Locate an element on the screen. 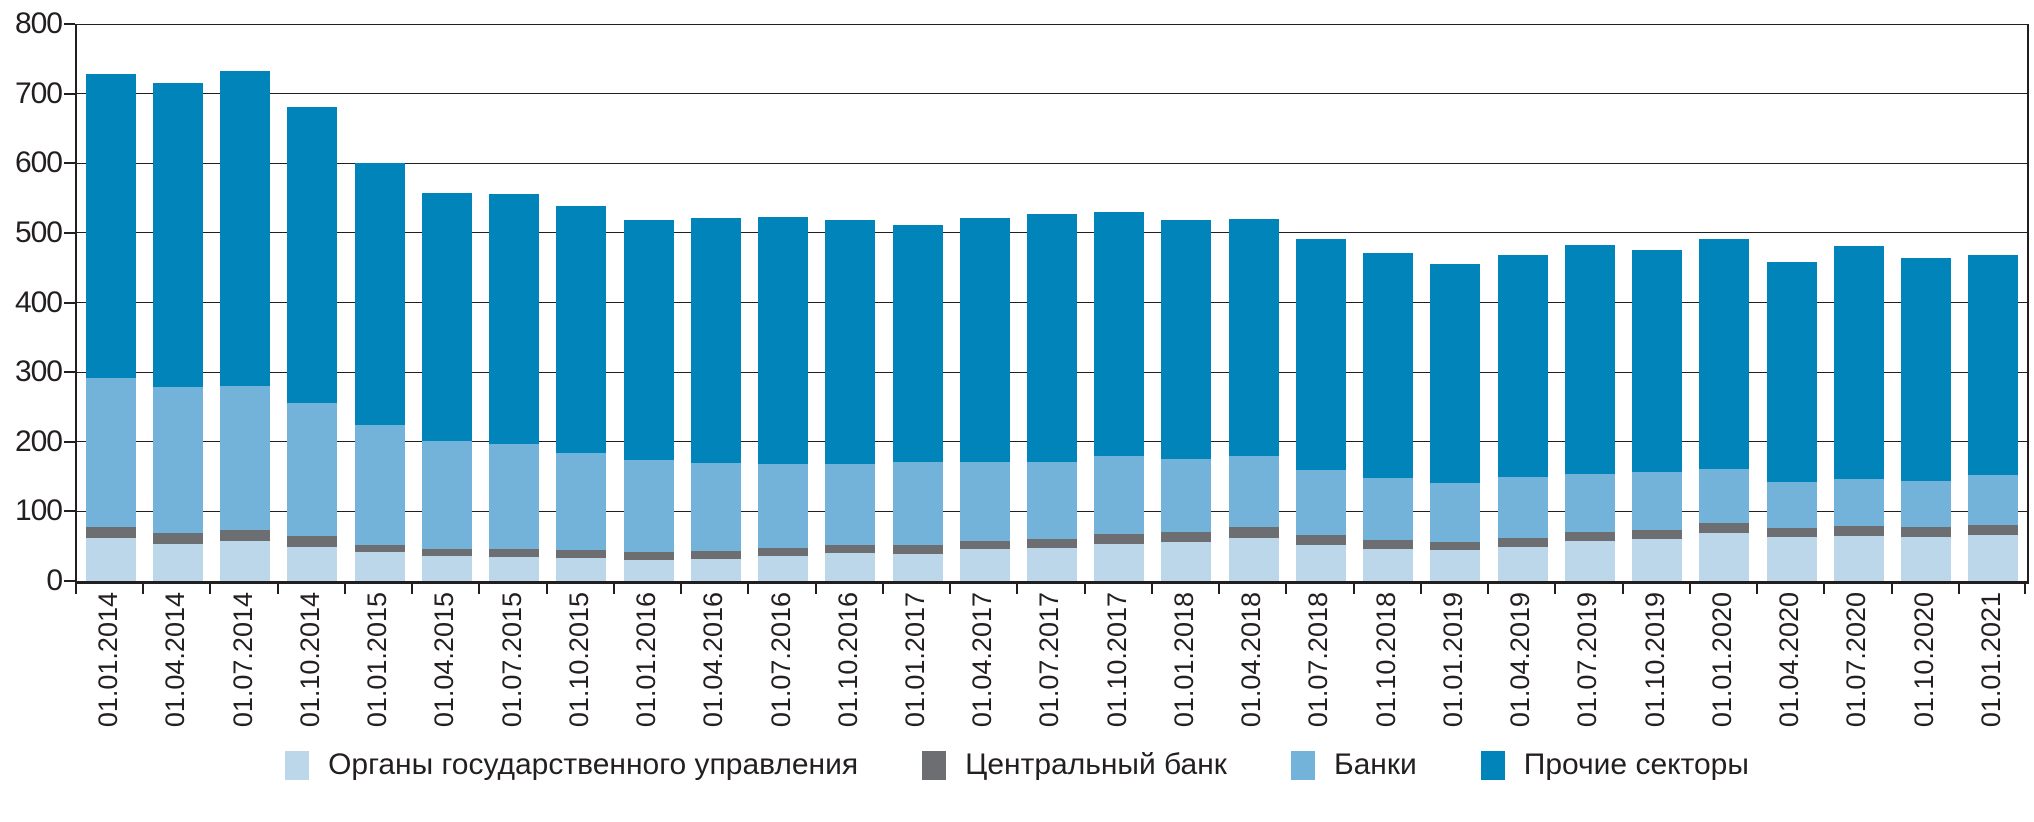 The height and width of the screenshot is (822, 2034). bar-segment-series2-01.04.2017 is located at coordinates (984, 501).